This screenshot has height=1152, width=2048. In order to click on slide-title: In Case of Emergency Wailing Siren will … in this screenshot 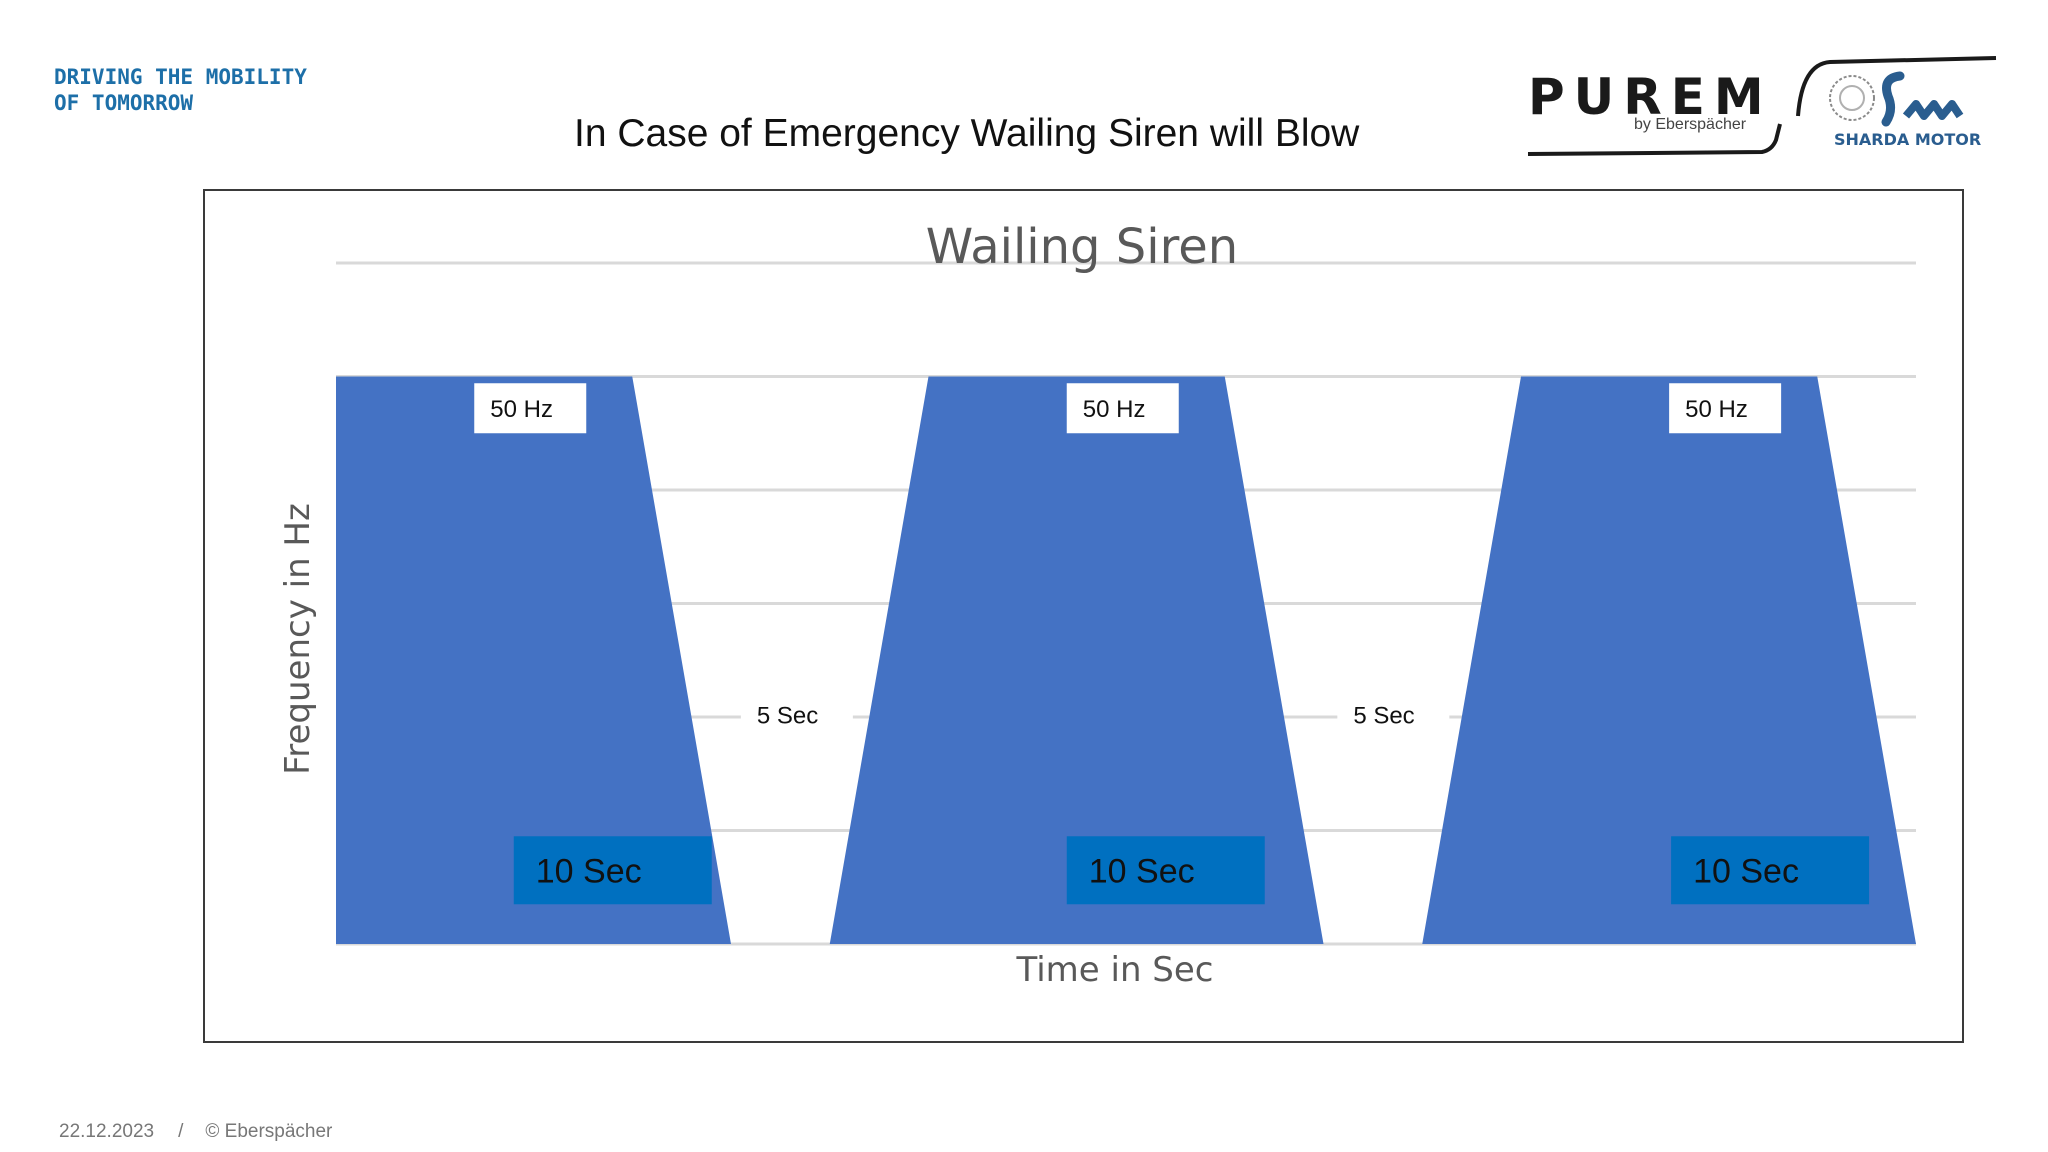, I will do `click(967, 133)`.